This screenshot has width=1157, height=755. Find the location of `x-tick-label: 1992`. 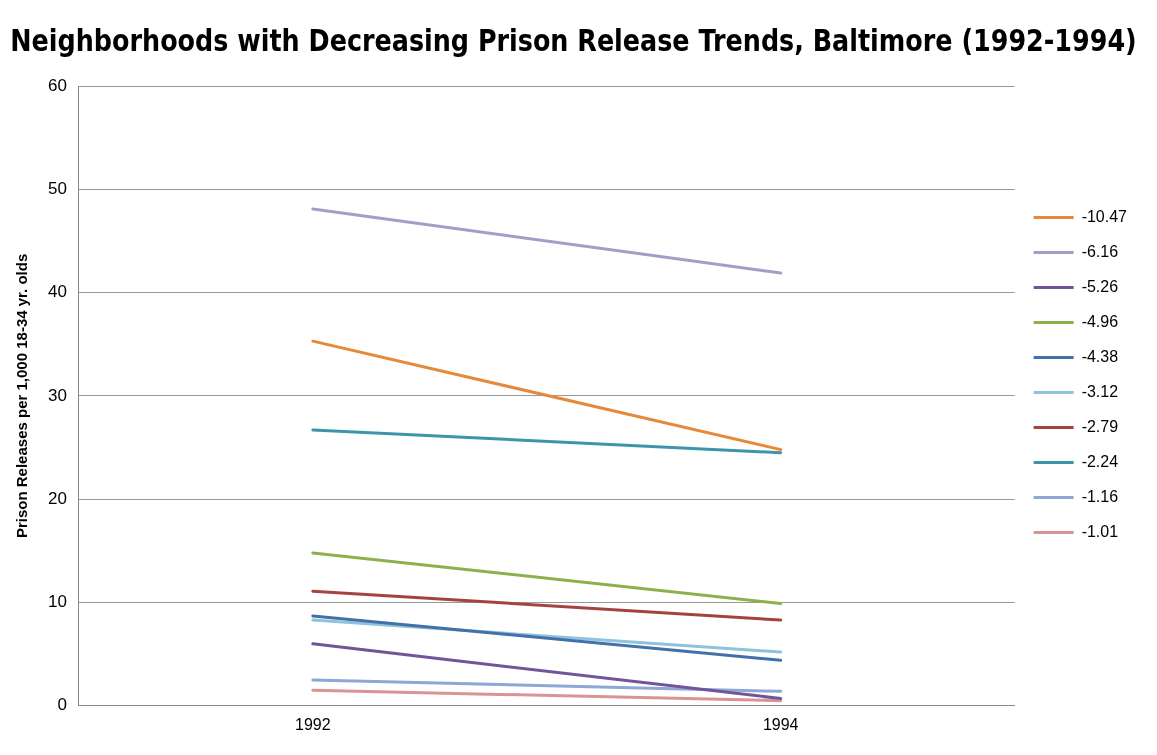

x-tick-label: 1992 is located at coordinates (313, 724).